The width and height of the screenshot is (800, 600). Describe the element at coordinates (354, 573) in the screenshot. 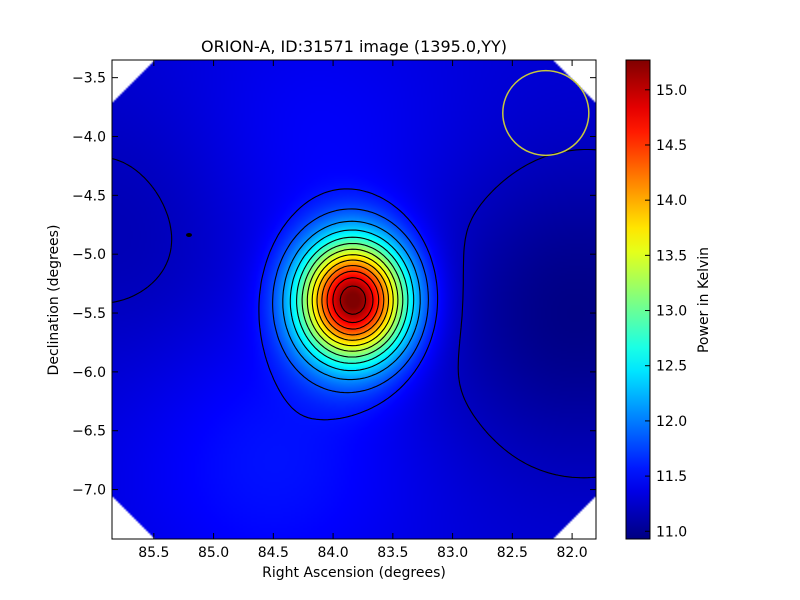

I see `x-axis-label: Right Ascension (degrees)` at that location.